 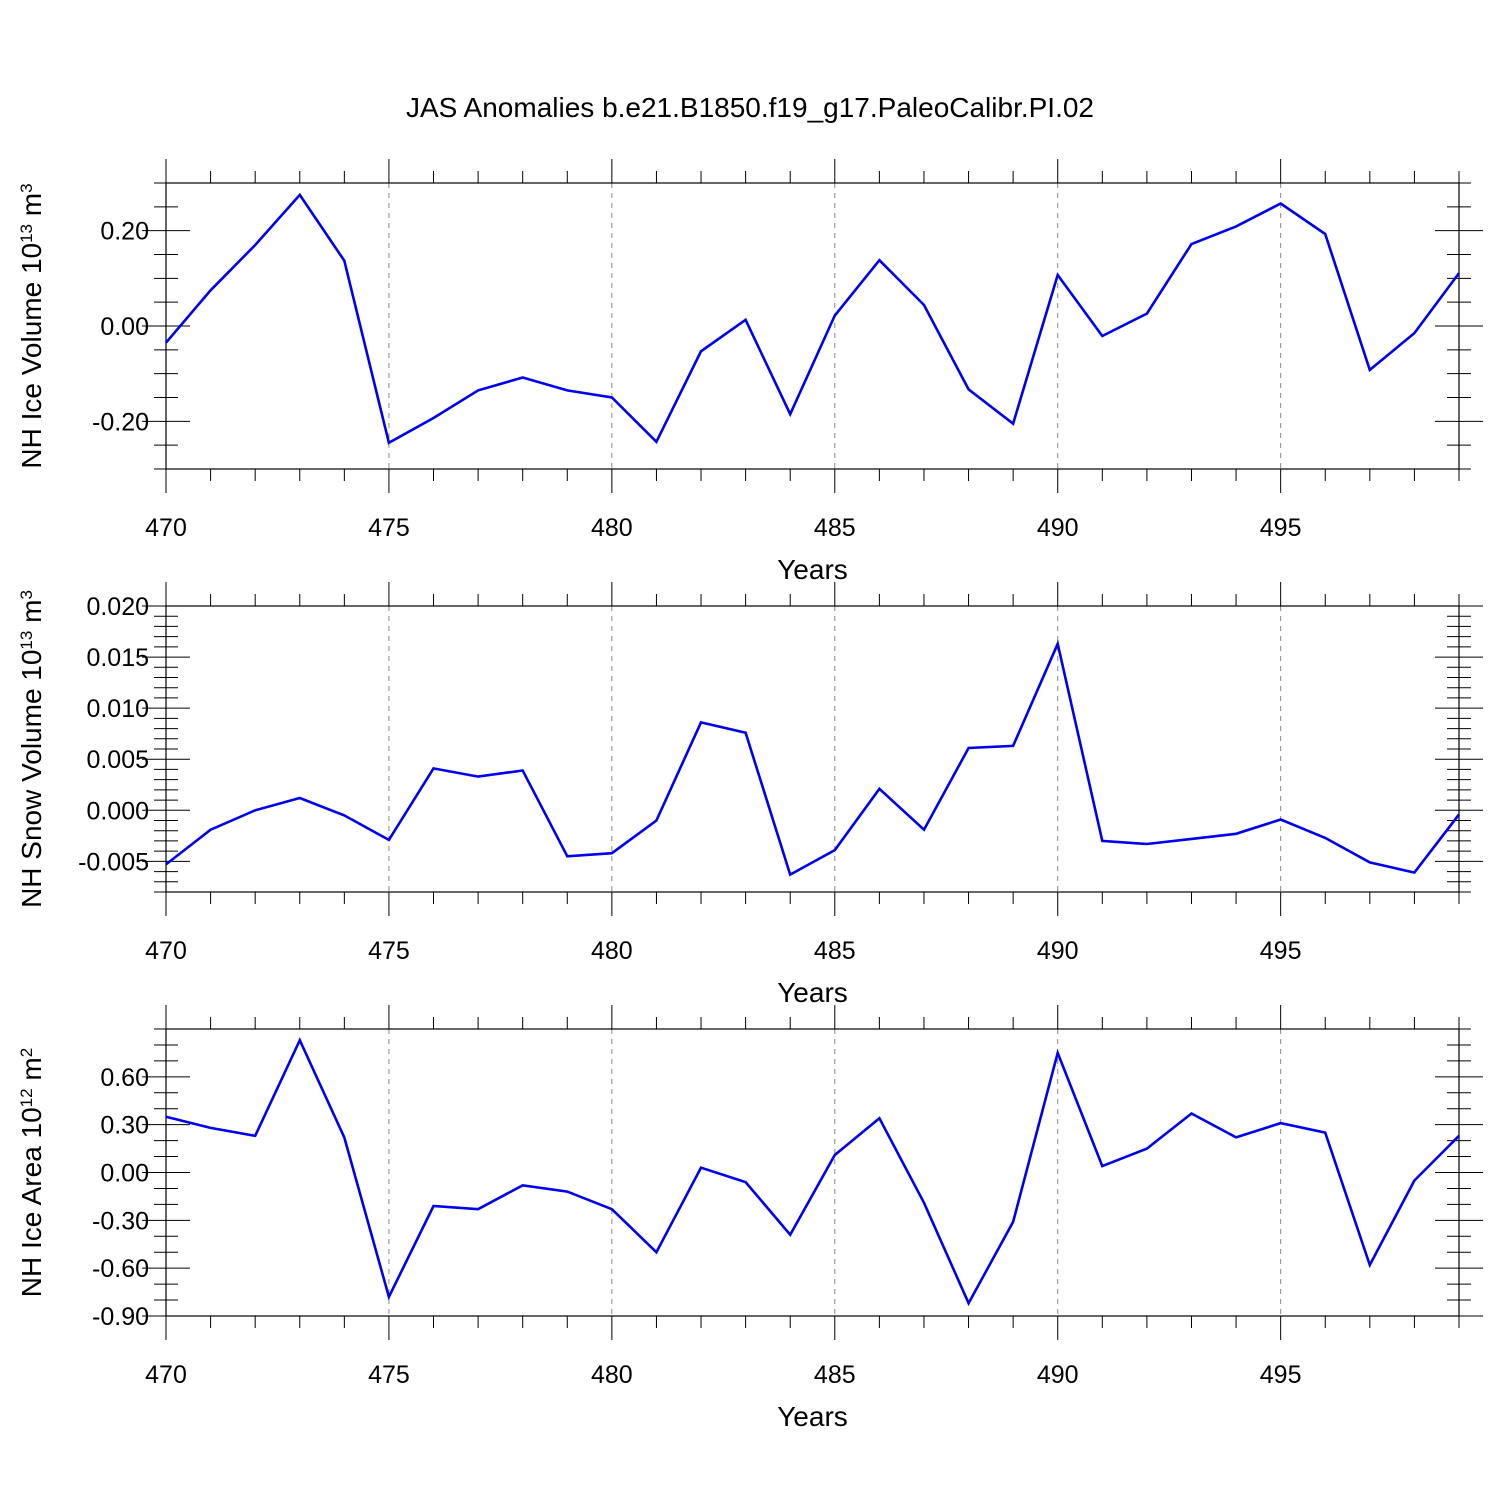 I want to click on y-axis-label: NH Ice Volume 1013 m3, so click(x=31, y=325).